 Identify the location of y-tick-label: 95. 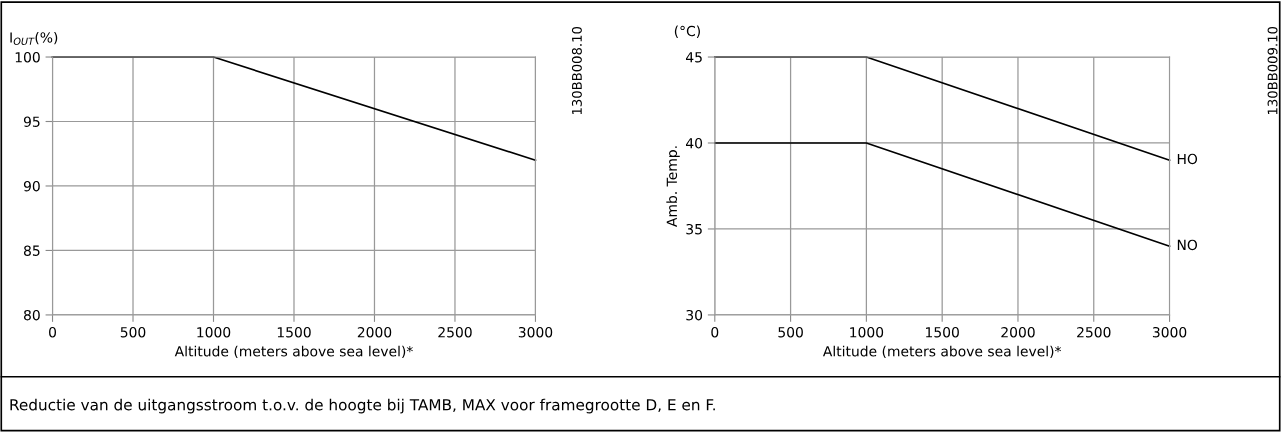
(31, 121).